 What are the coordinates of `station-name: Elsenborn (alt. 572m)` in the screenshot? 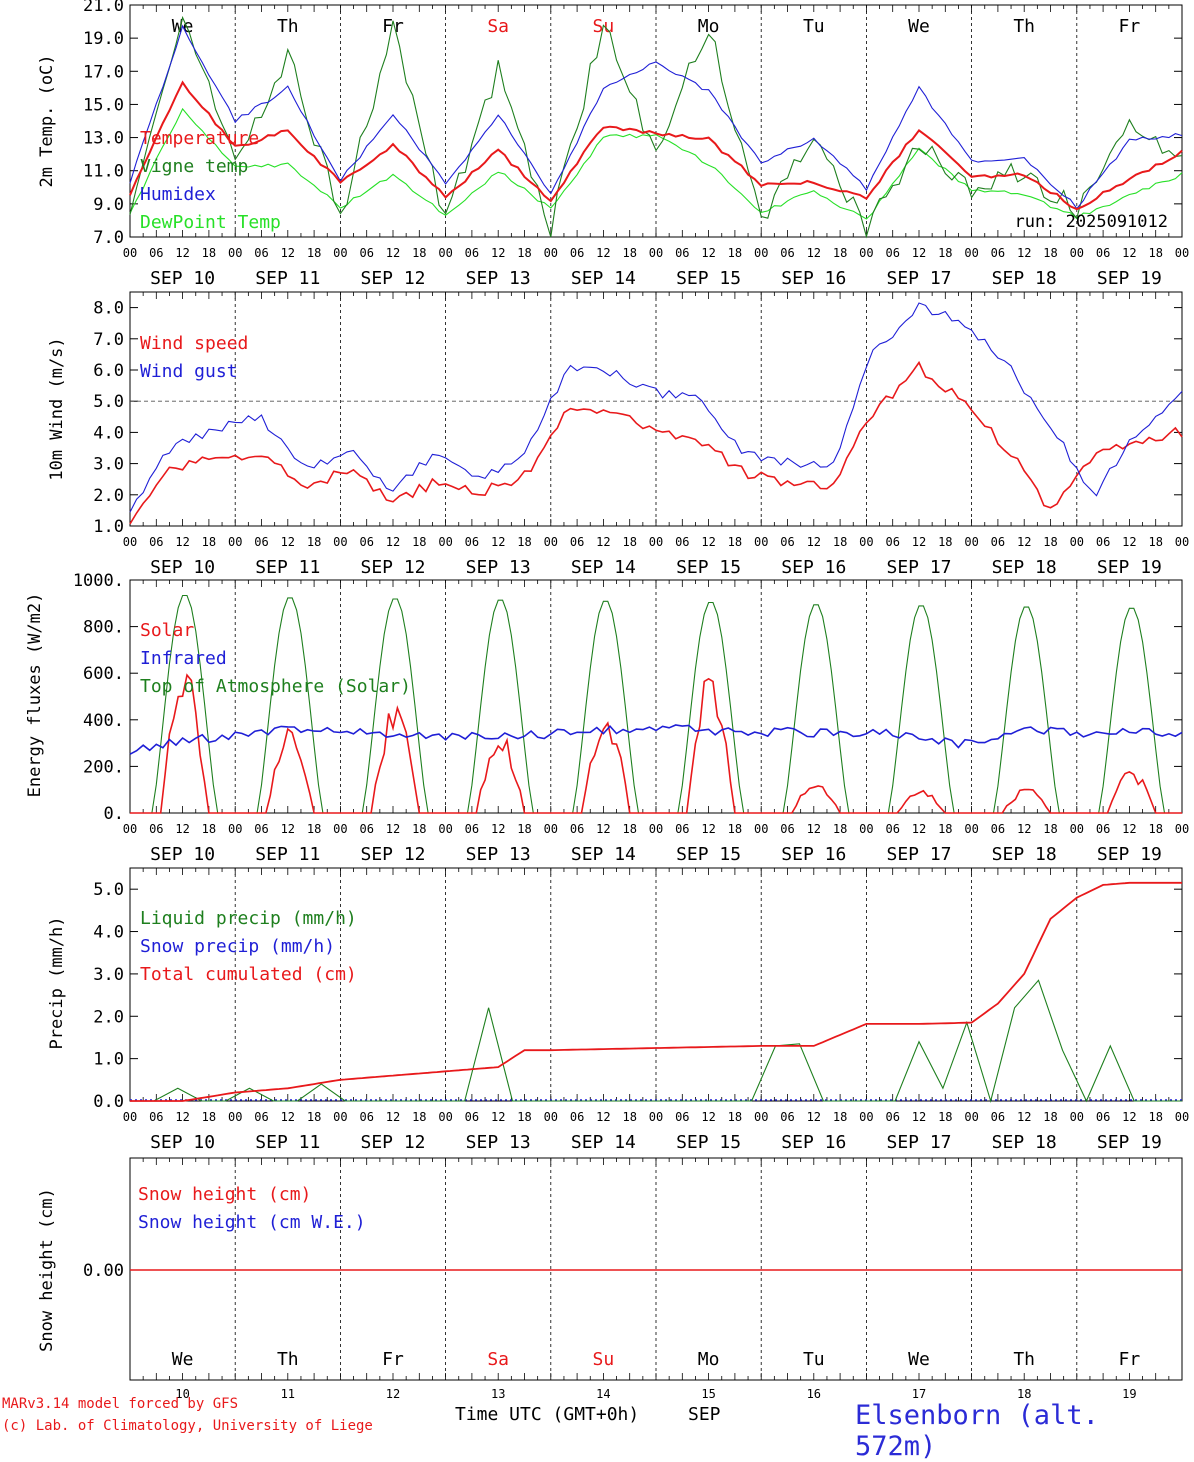 It's located at (977, 1431).